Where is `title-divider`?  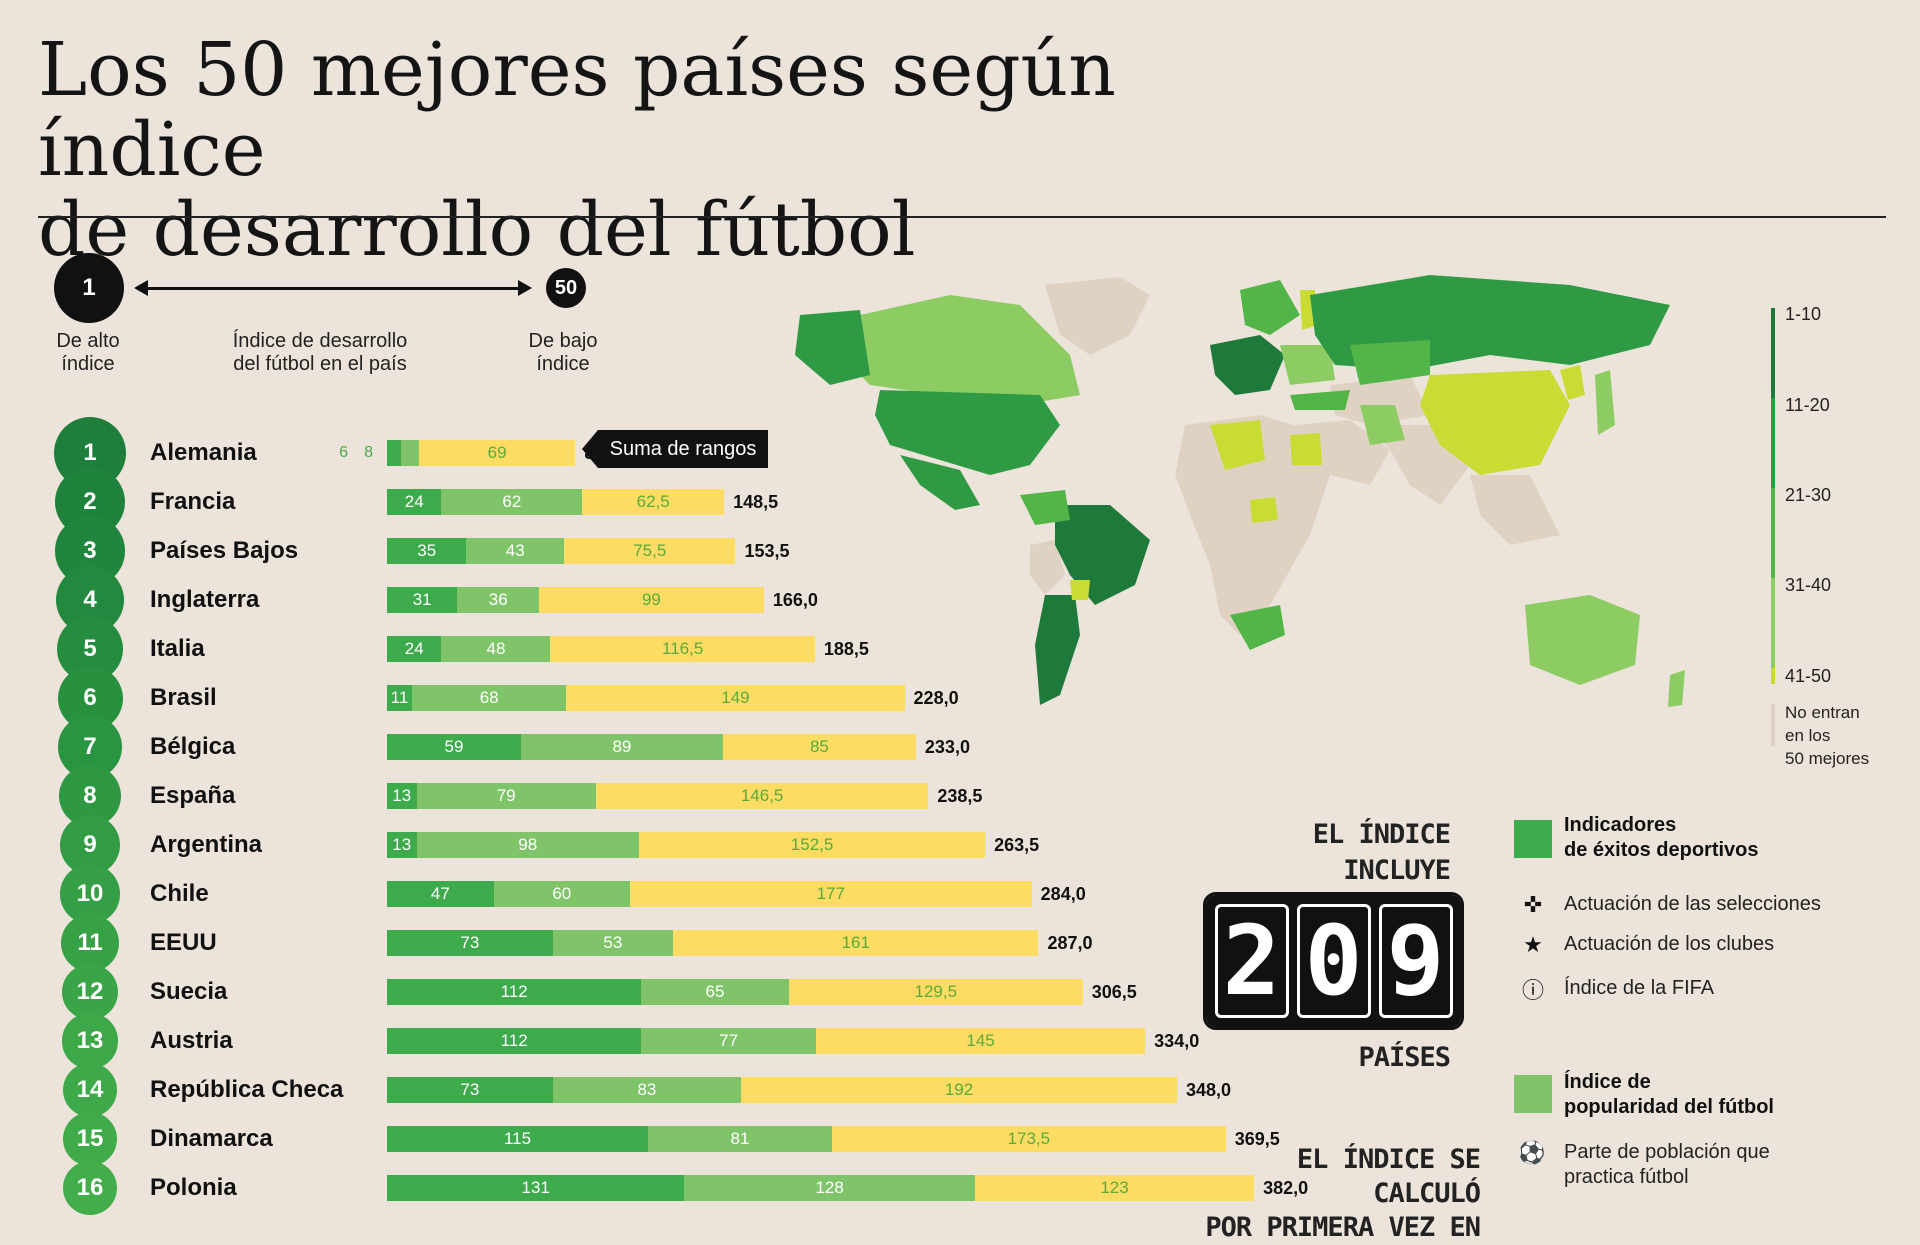
title-divider is located at coordinates (962, 217).